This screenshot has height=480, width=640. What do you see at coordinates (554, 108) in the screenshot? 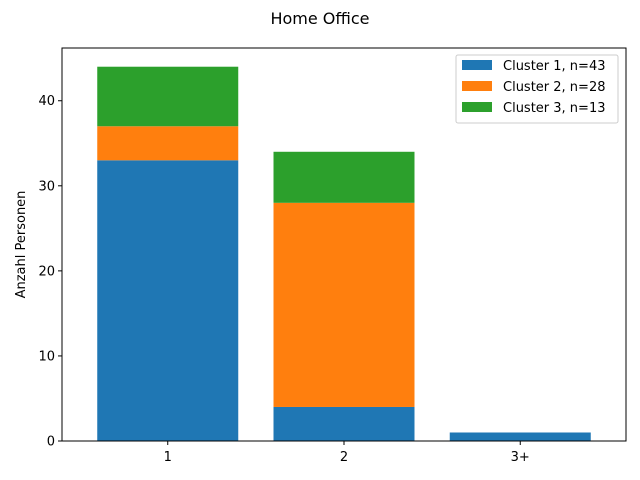
I see `legend-label-3: Cluster 3, n=13` at bounding box center [554, 108].